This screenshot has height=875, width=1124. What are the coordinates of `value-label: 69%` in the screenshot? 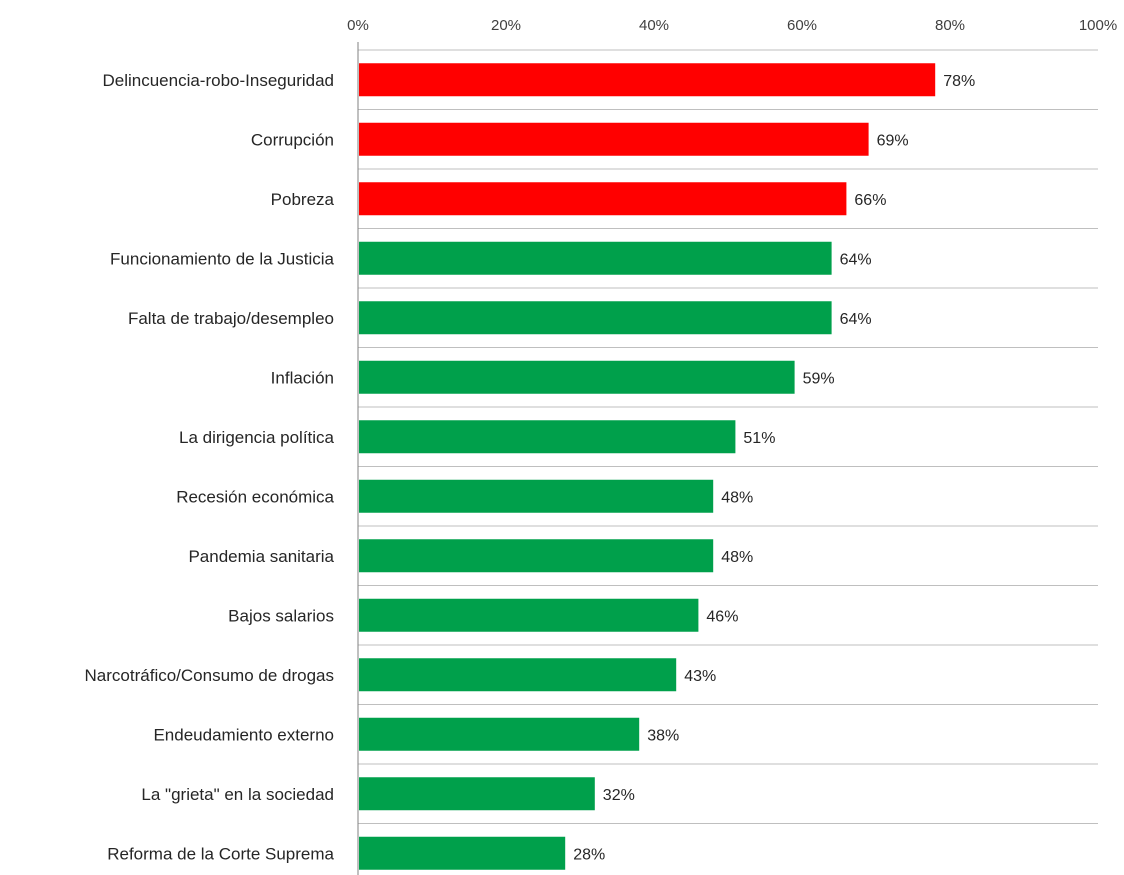 It's located at (893, 140).